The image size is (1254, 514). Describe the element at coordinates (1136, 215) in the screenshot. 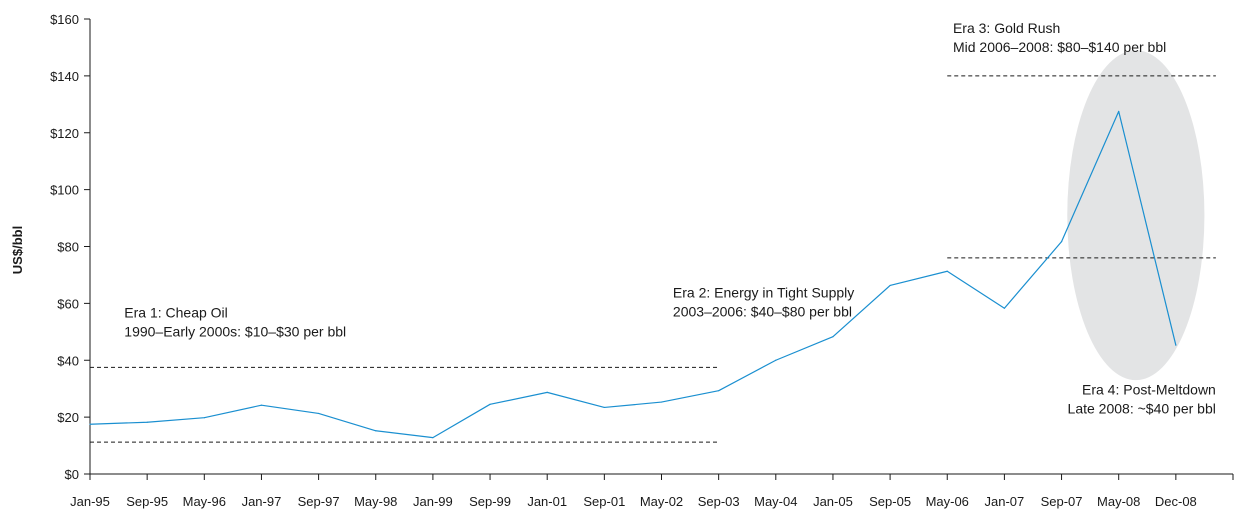

I see `gold-rush-highlight-ellipse` at that location.